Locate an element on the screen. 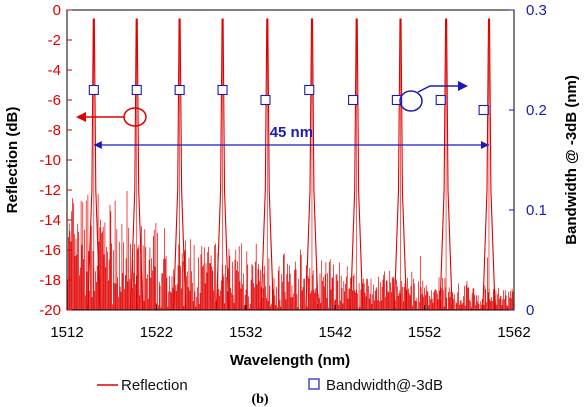  bandwidth-markers is located at coordinates (288, 100).